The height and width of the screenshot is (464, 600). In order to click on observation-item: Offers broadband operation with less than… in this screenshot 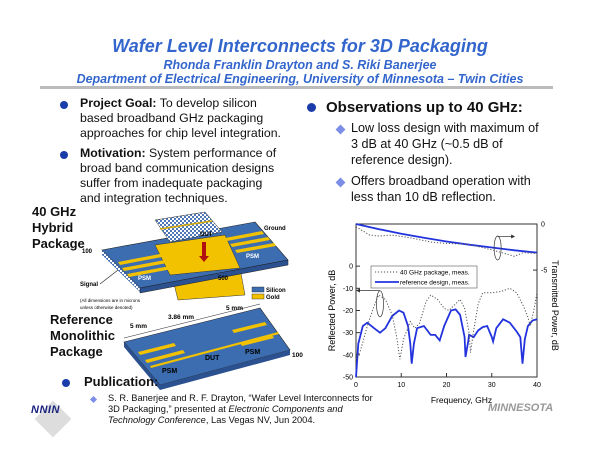, I will do `click(441, 189)`.